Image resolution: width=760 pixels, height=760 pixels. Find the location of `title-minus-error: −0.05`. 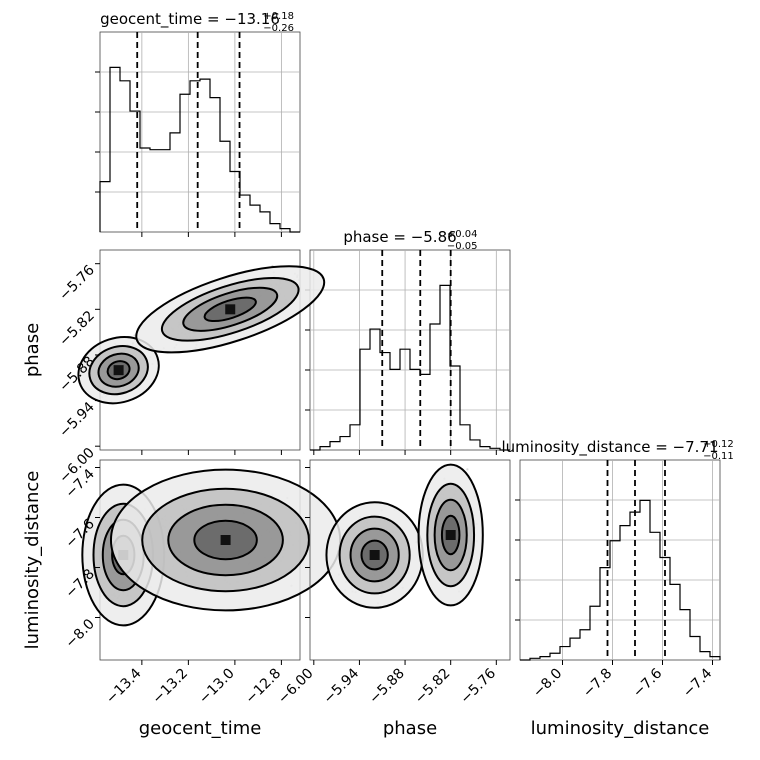

title-minus-error: −0.05 is located at coordinates (462, 246).